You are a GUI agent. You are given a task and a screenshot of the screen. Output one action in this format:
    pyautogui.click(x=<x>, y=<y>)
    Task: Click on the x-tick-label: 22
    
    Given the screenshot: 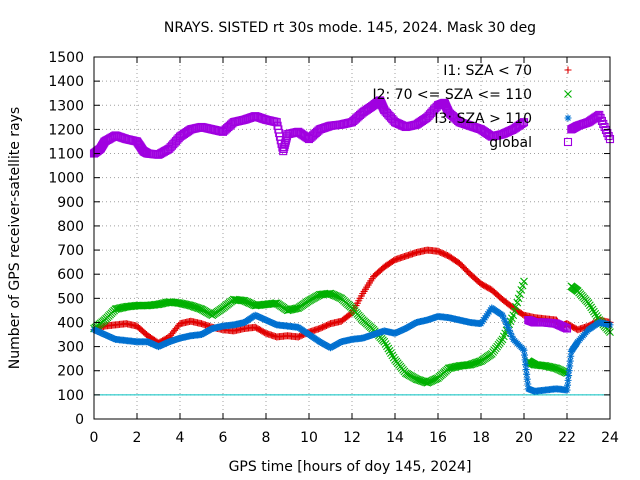 What is the action you would take?
    pyautogui.click(x=567, y=438)
    